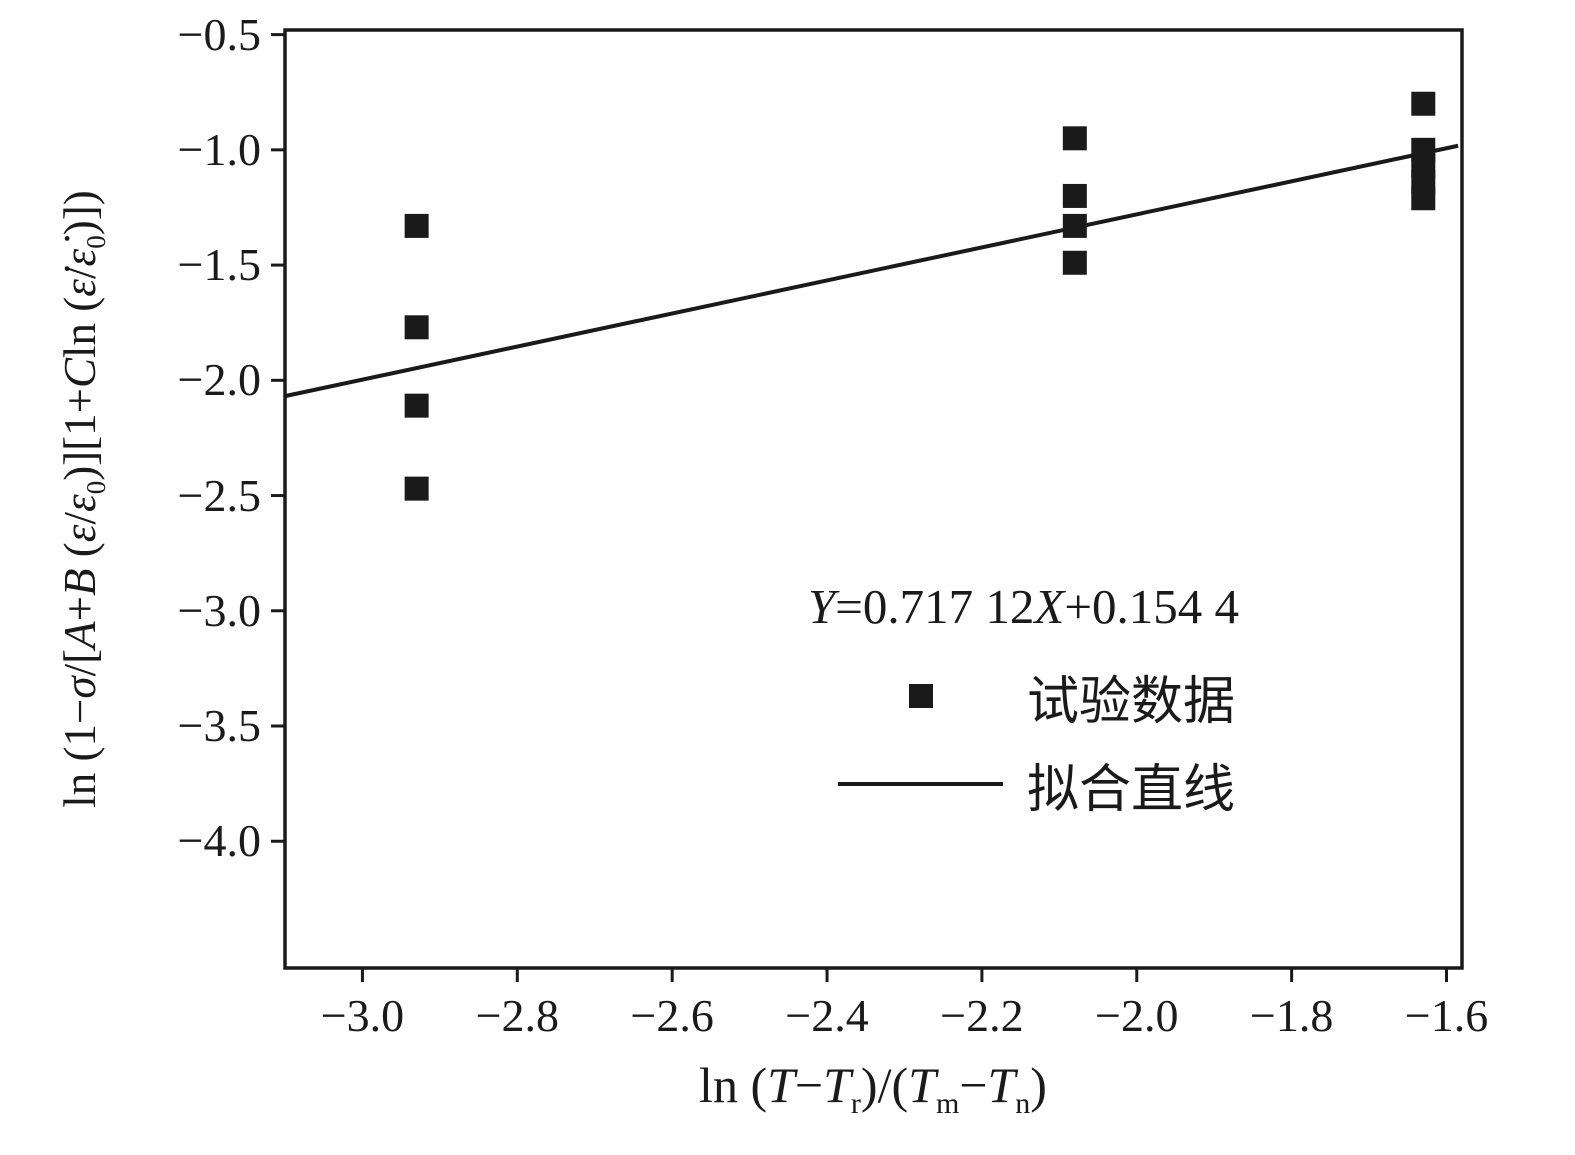 The image size is (1575, 1155). I want to click on legend-row-fit: 拟合直线, so click(1036, 784).